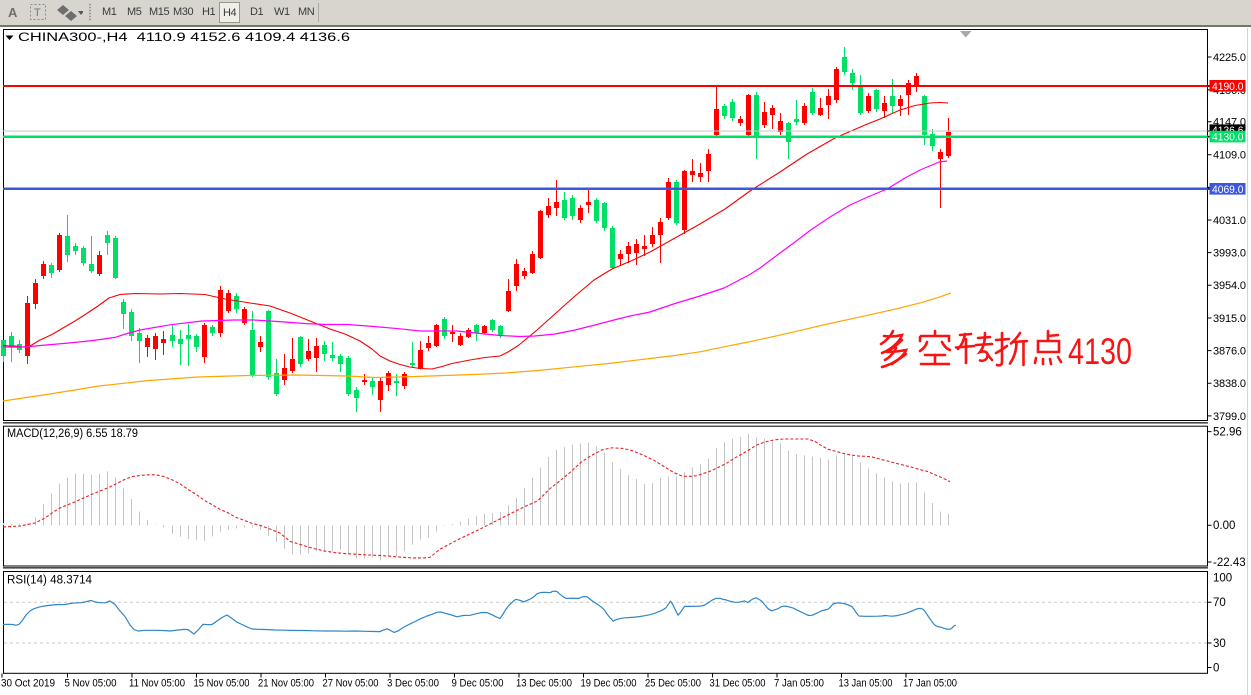 The height and width of the screenshot is (695, 1251). Describe the element at coordinates (609, 684) in the screenshot. I see `svg-text: 19 Dec 05:00` at that location.